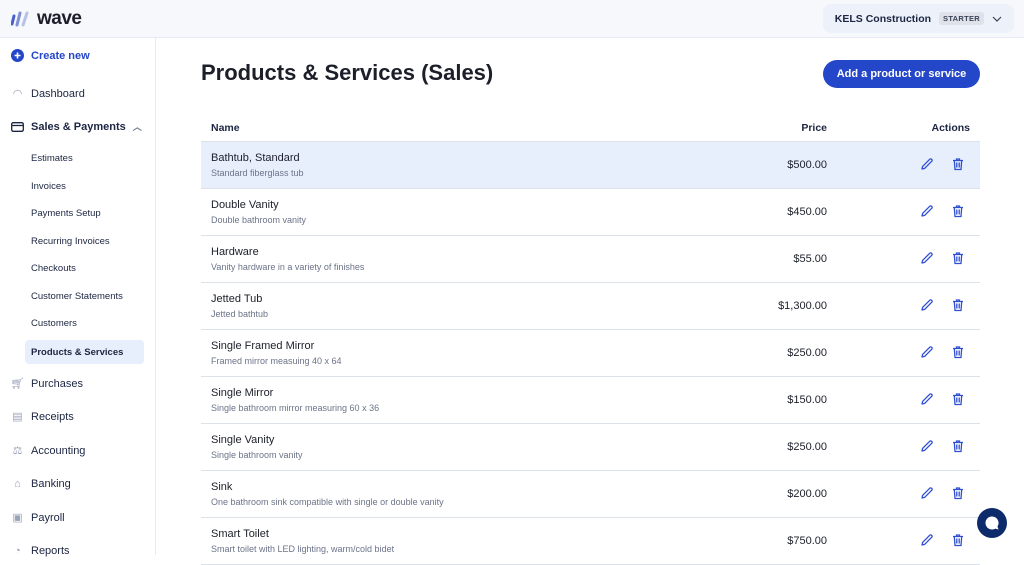 Image resolution: width=1024 pixels, height=565 pixels. What do you see at coordinates (51, 483) in the screenshot?
I see `sidebar-item-label: Banking` at bounding box center [51, 483].